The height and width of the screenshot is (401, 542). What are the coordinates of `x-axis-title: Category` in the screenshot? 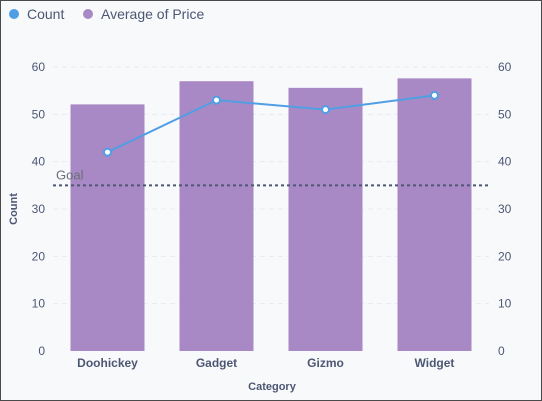 It's located at (272, 387).